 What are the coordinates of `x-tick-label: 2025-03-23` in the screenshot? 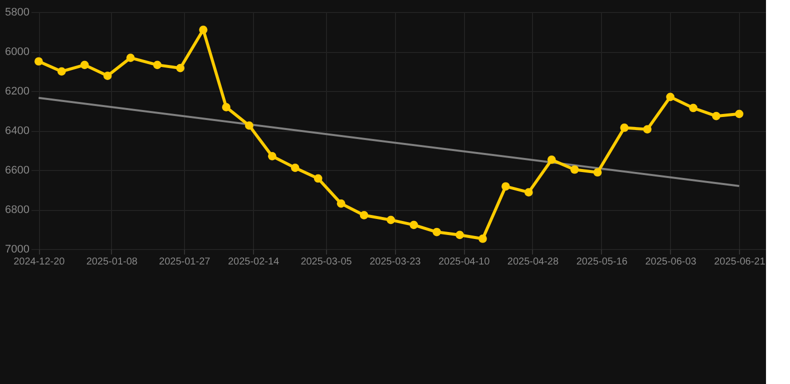 It's located at (396, 262).